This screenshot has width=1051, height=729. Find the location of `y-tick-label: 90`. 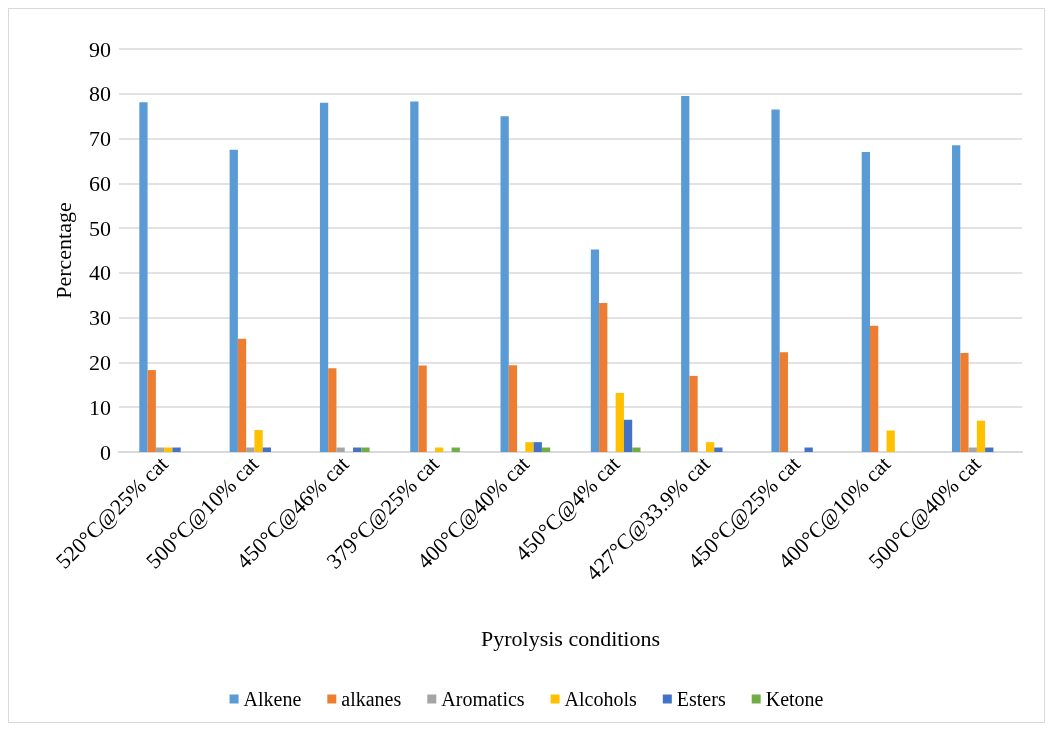

y-tick-label: 90 is located at coordinates (100, 49).